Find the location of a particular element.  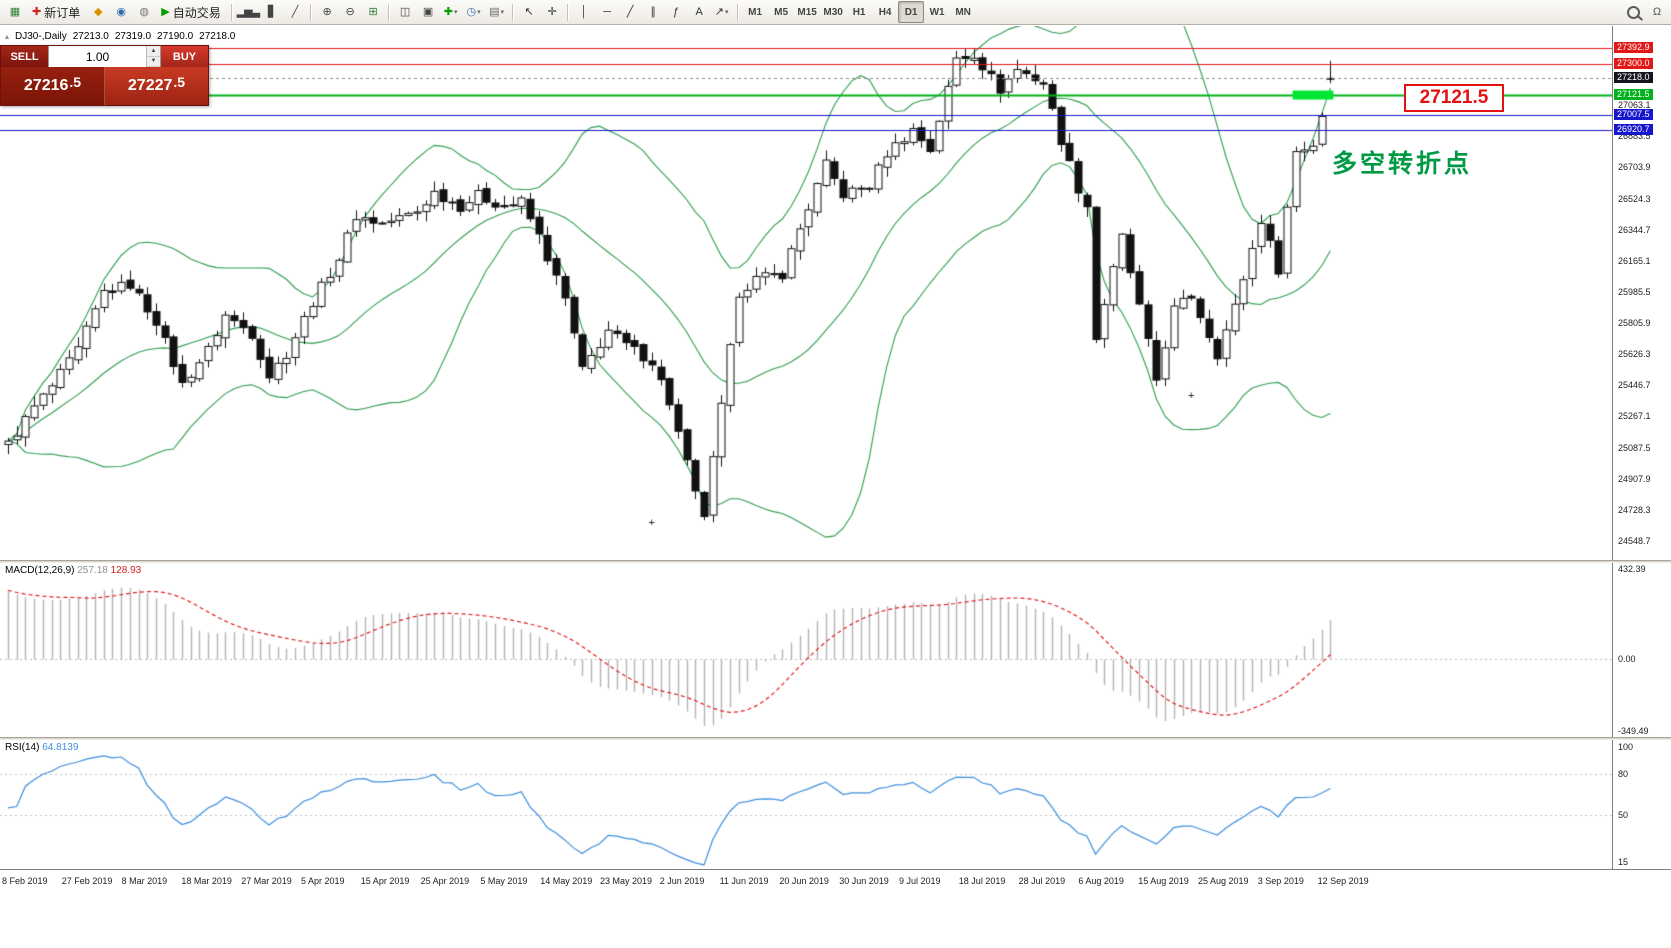

date-axis-label: 15 Aug 2019 is located at coordinates (1163, 881).